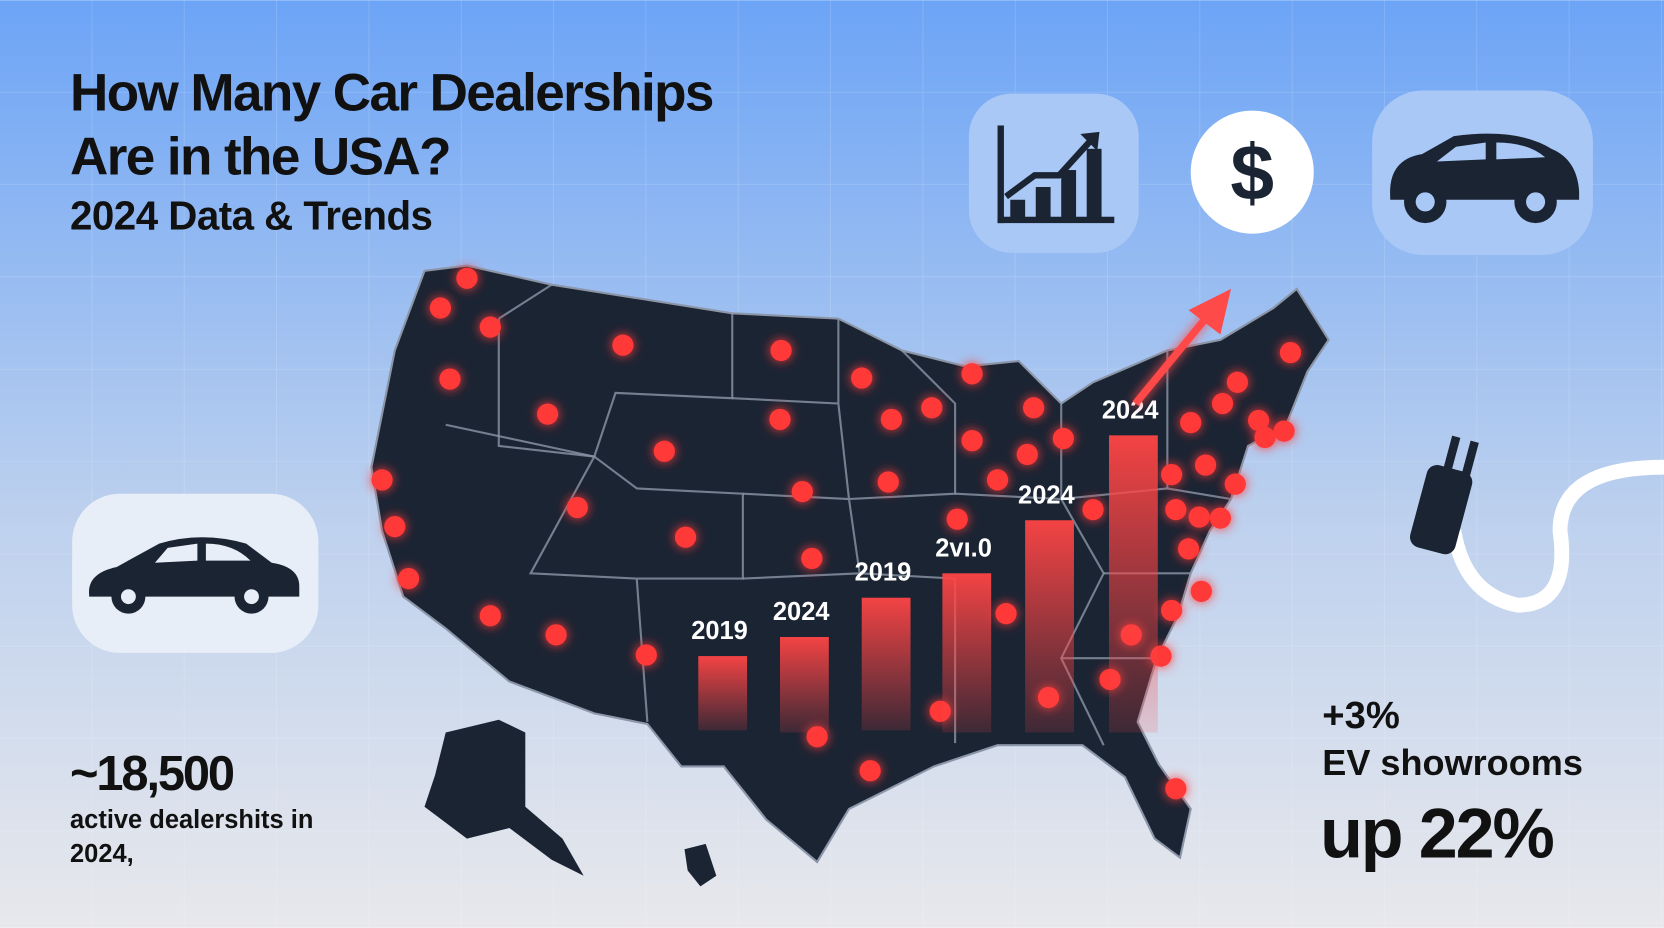  I want to click on stat-caption: 2024,, so click(102, 854).